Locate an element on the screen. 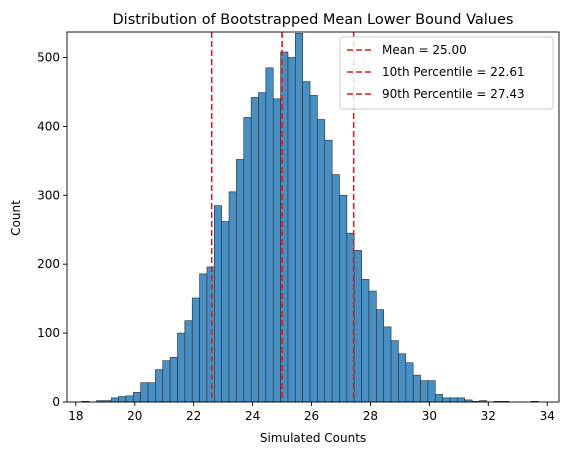 The width and height of the screenshot is (571, 455). x-tick-label: 24 is located at coordinates (252, 416).